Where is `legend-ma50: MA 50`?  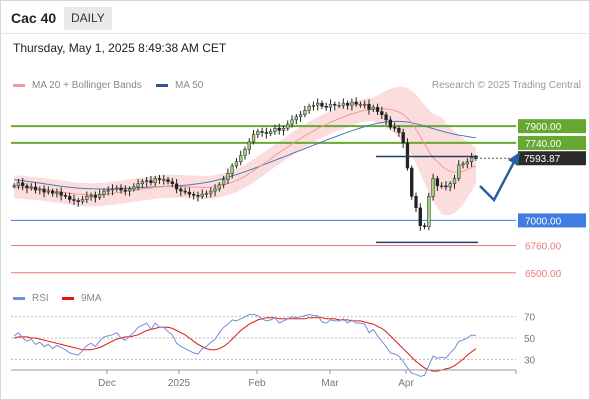 legend-ma50: MA 50 is located at coordinates (179, 85).